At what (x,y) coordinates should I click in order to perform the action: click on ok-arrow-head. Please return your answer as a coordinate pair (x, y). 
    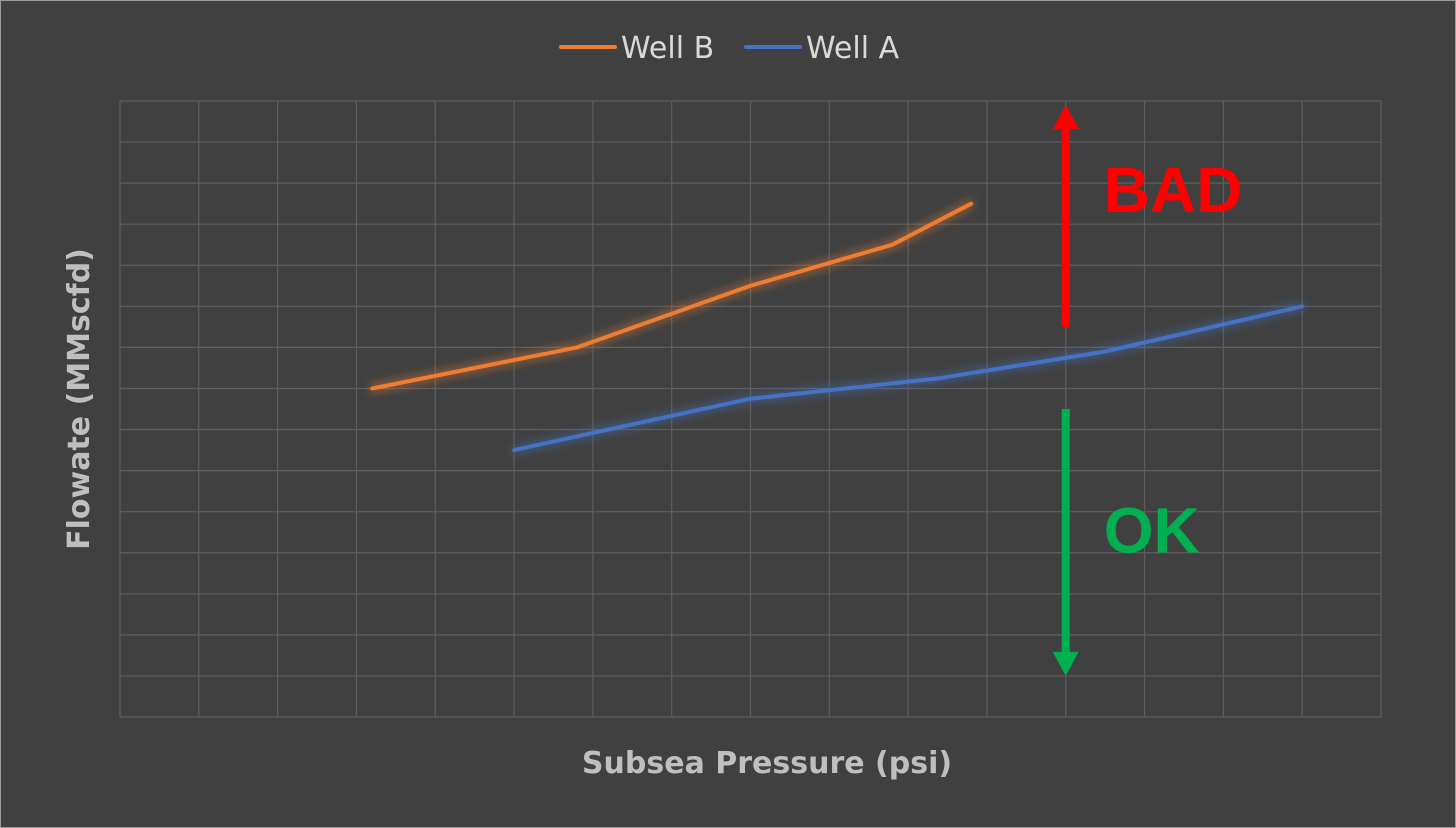
    Looking at the image, I should click on (1065, 663).